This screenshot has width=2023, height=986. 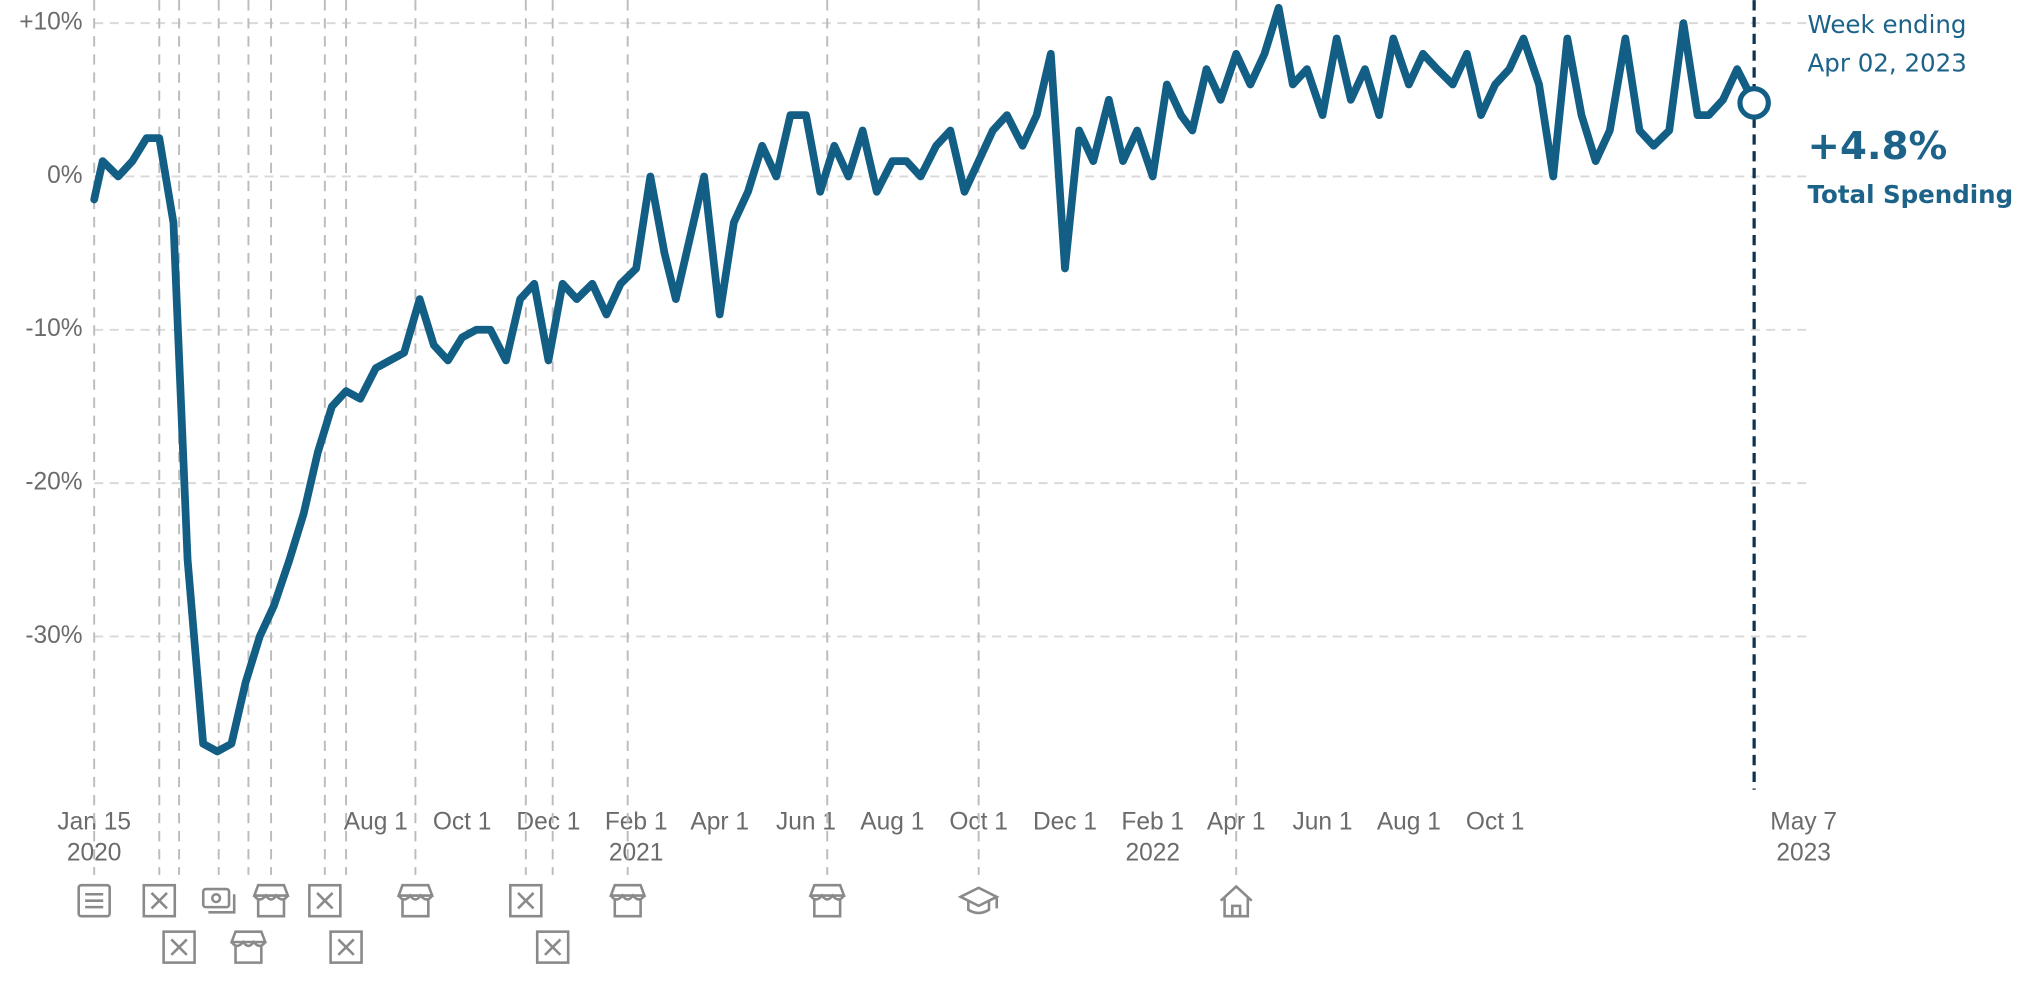 I want to click on x-year-label: 2023, so click(x=1803, y=853).